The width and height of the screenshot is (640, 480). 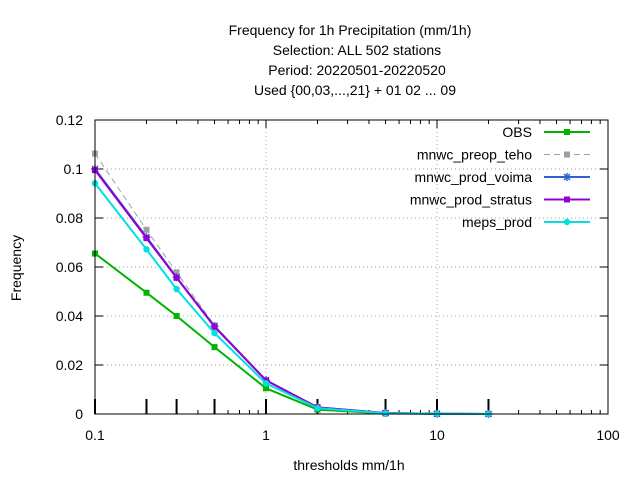 I want to click on y-tick-label: 0.06, so click(x=69, y=267).